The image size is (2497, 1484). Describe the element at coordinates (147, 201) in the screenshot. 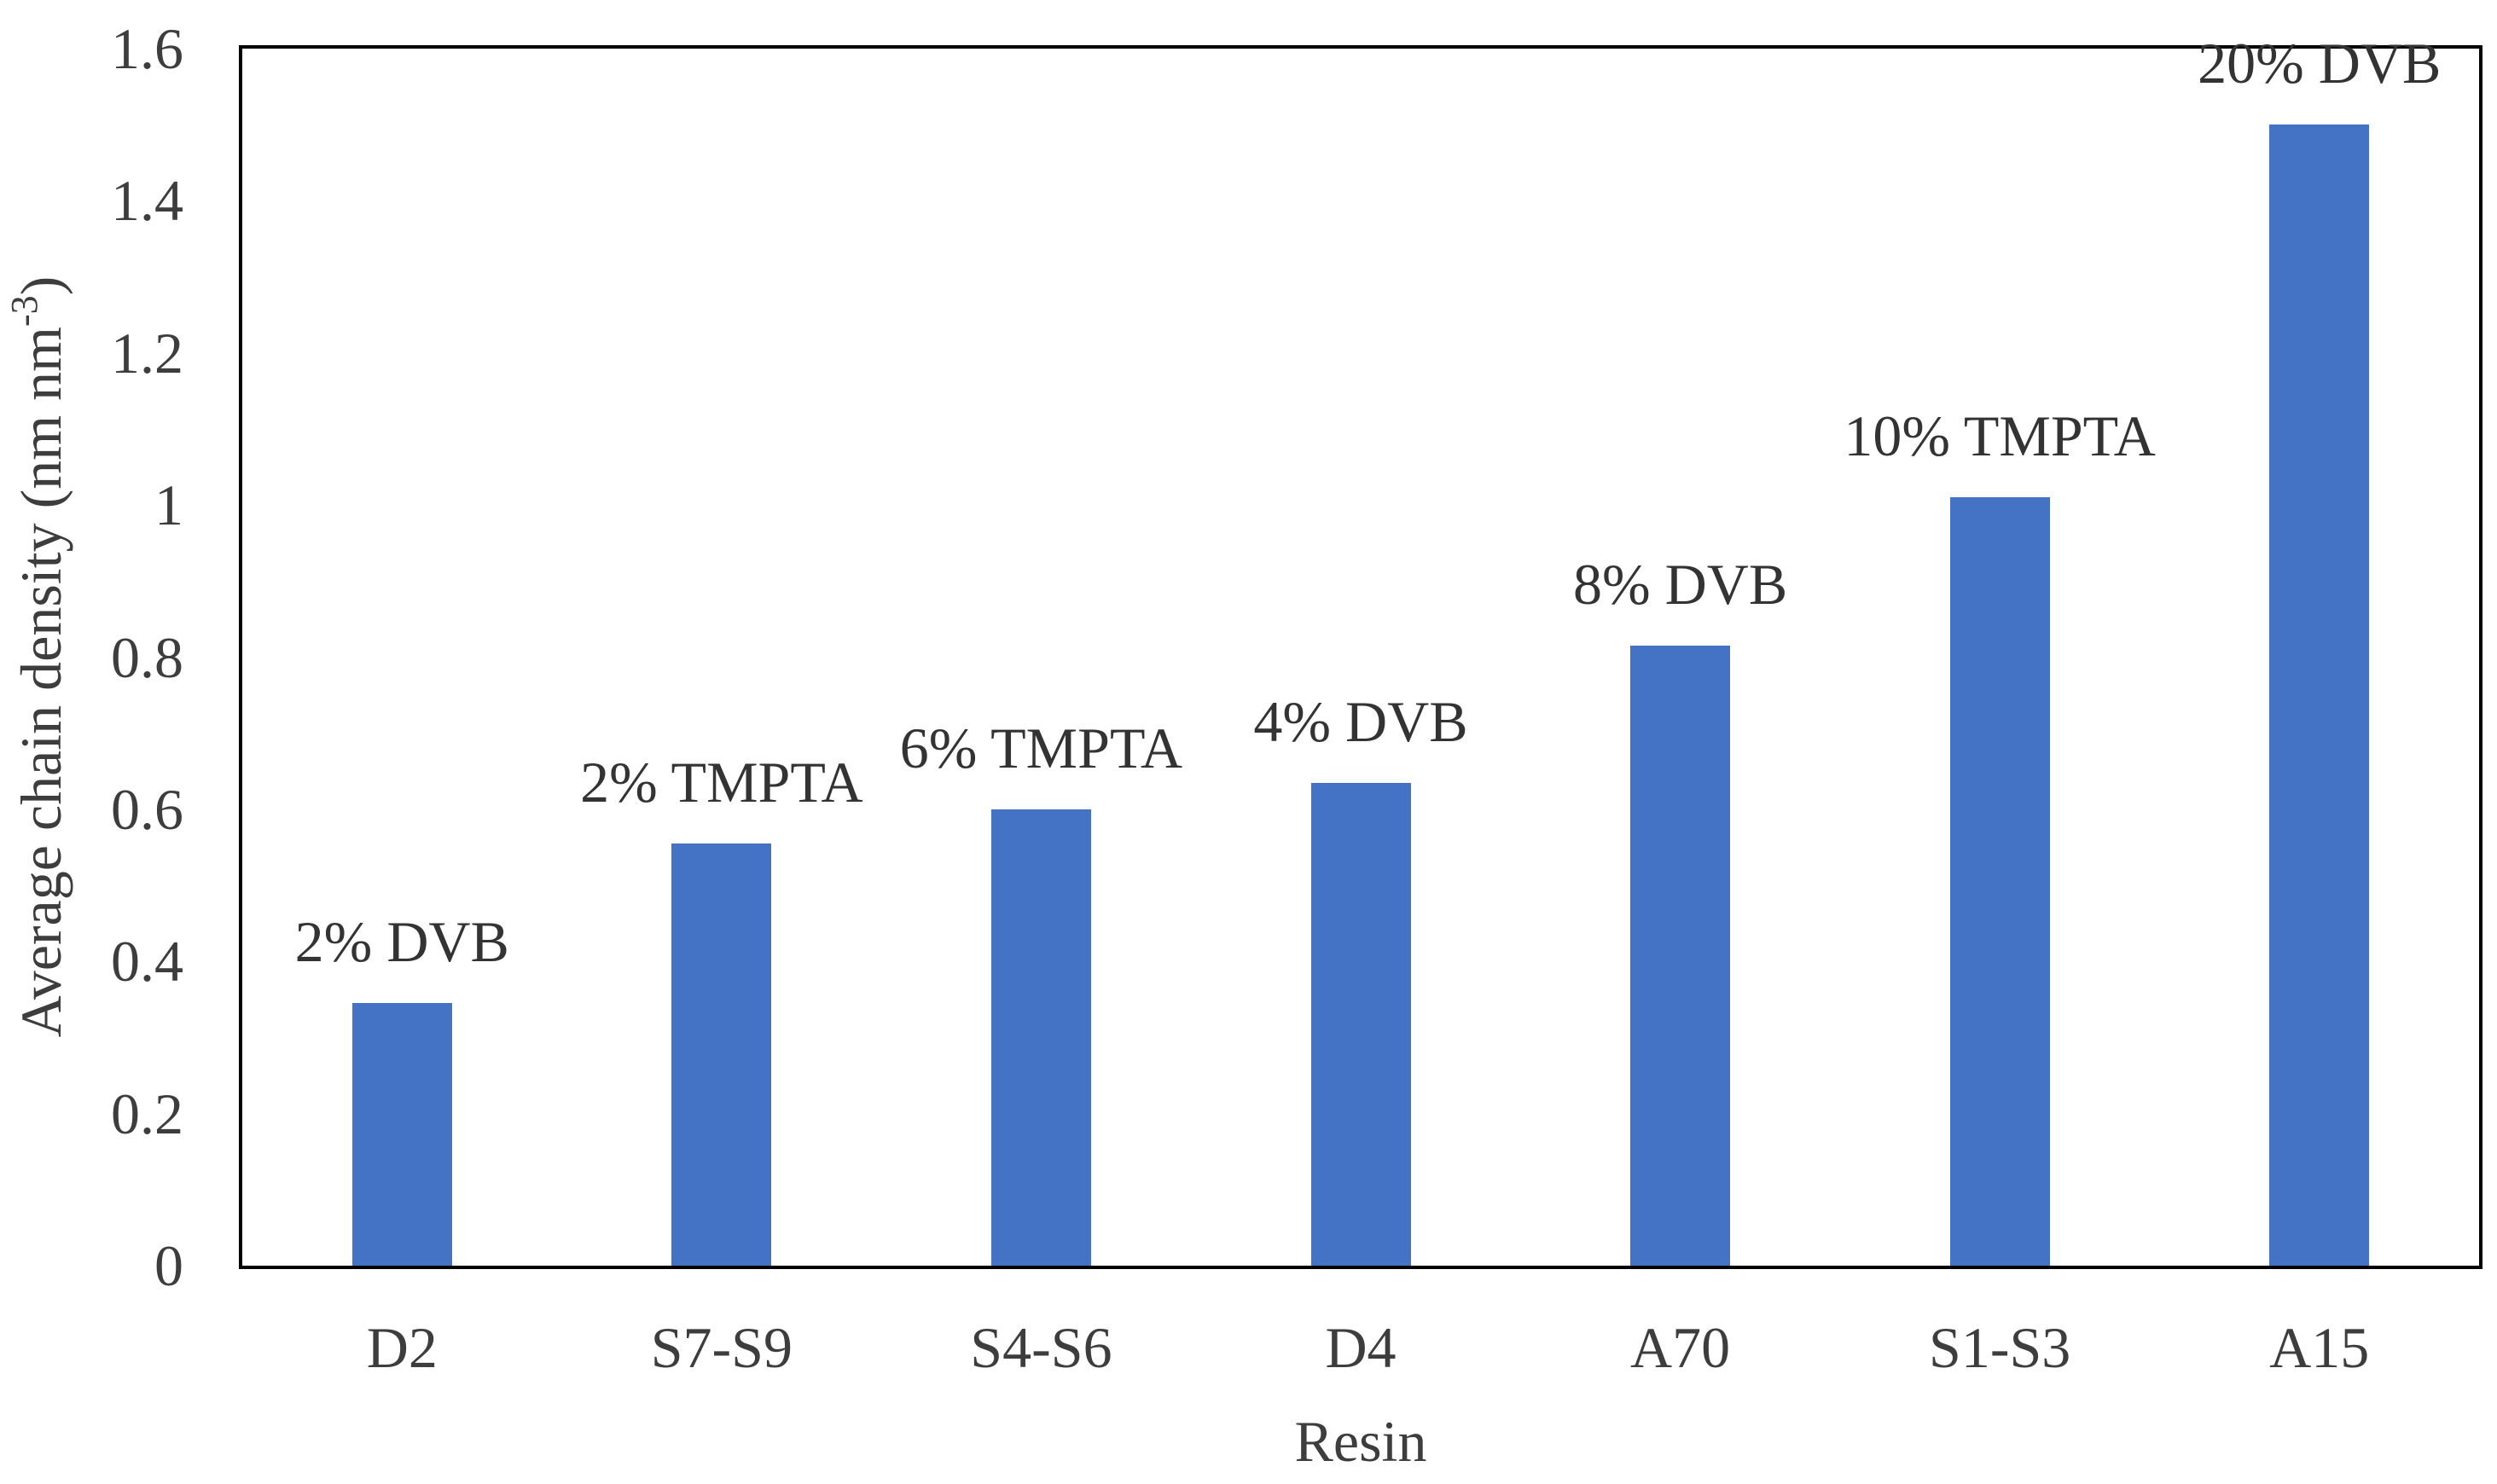

I see `y-tick-label: 1.4` at that location.